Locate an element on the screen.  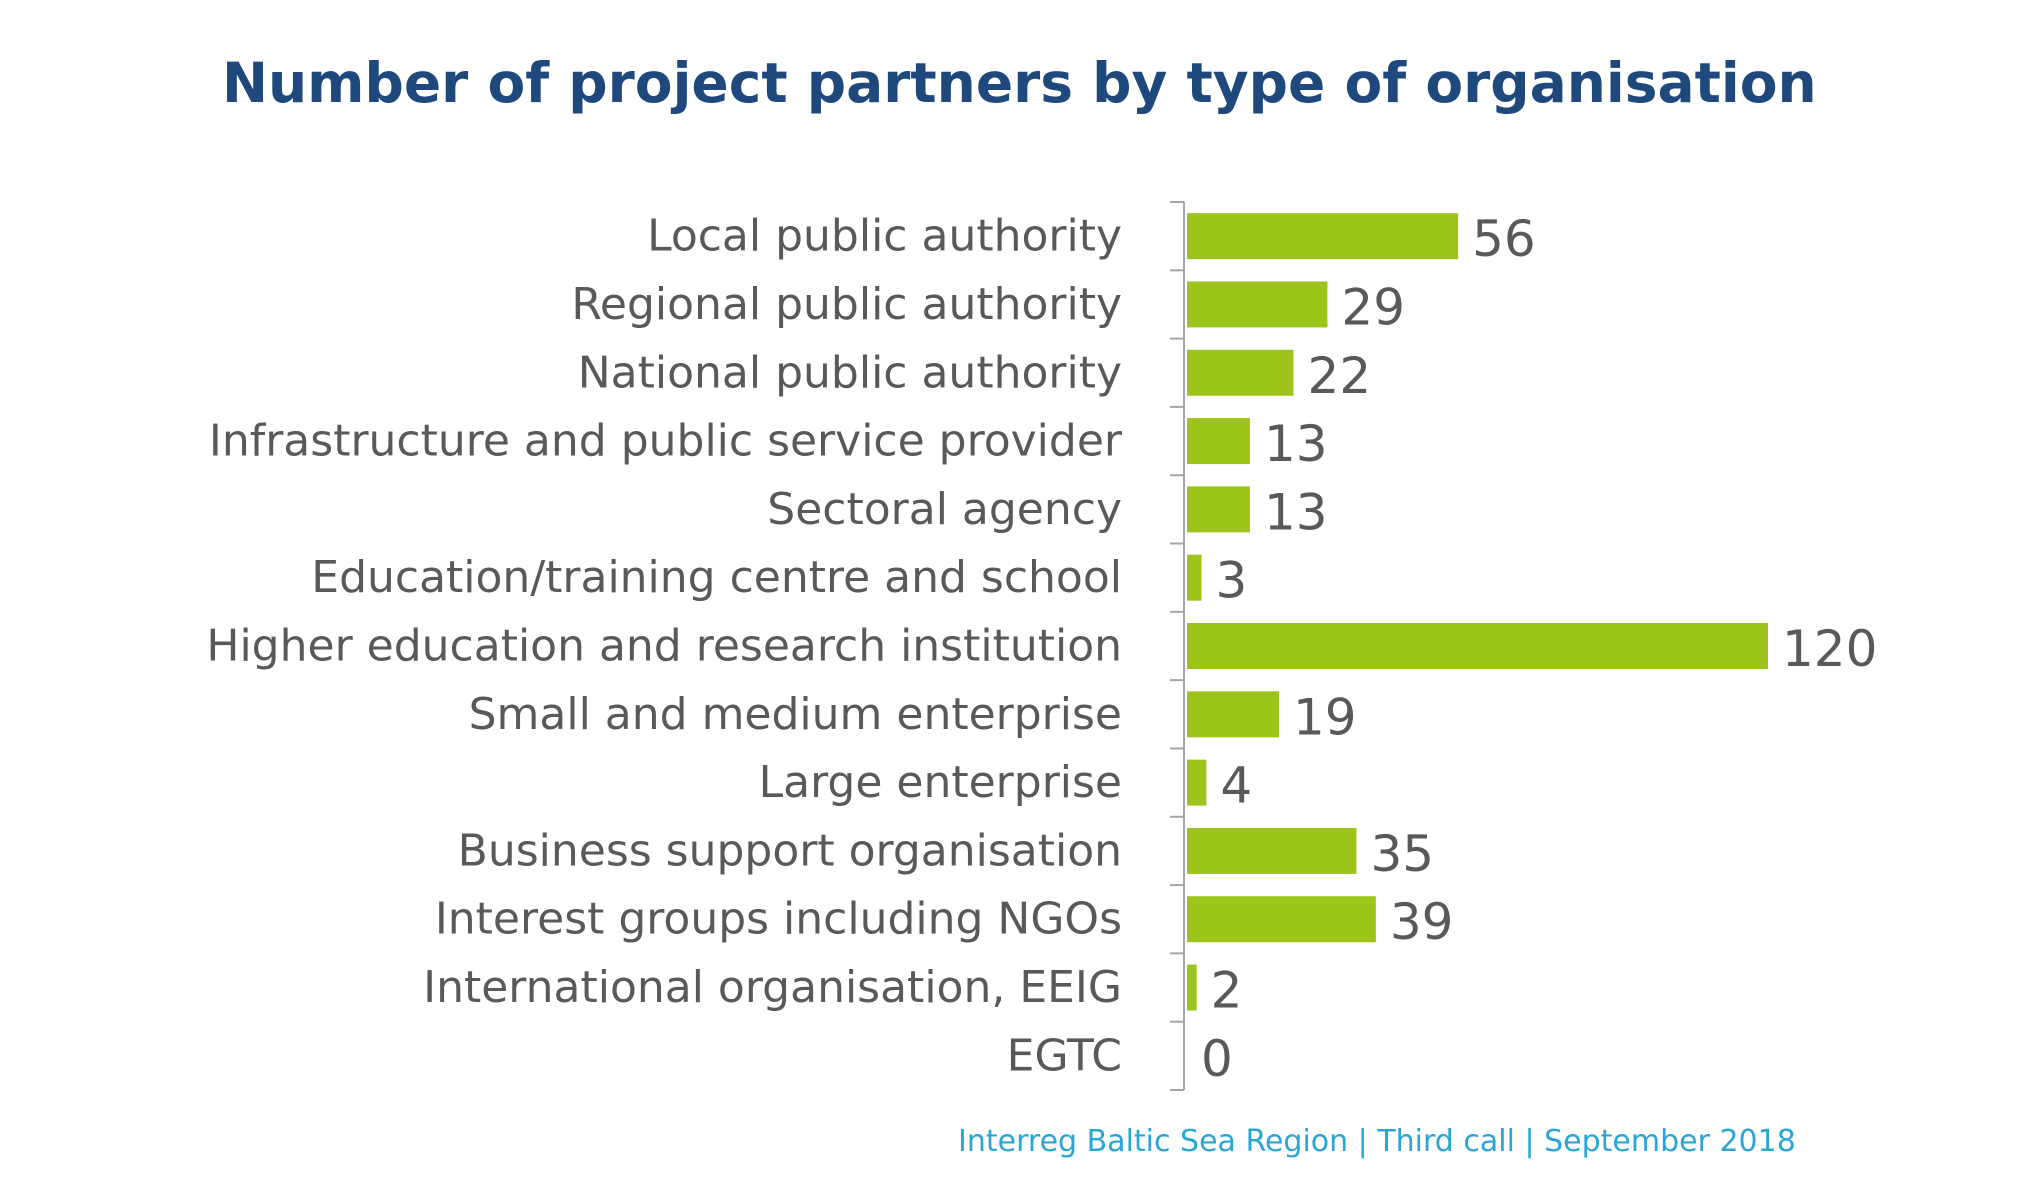
data-label: 2 is located at coordinates (1227, 991).